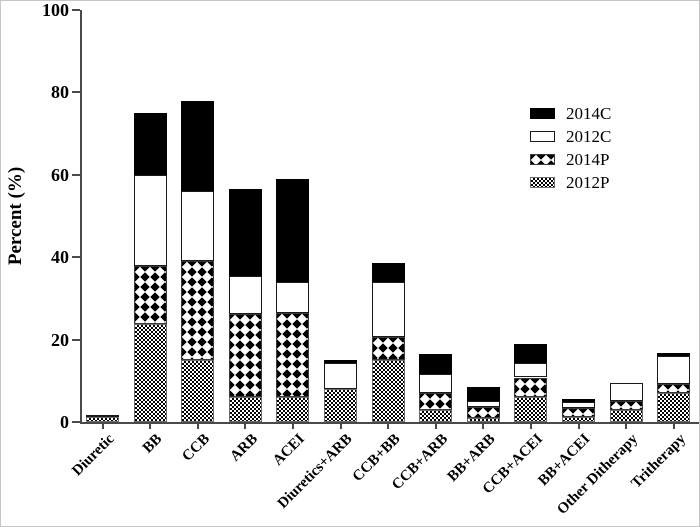 The image size is (700, 527). Describe the element at coordinates (542, 136) in the screenshot. I see `legend-swatch-open-white` at that location.